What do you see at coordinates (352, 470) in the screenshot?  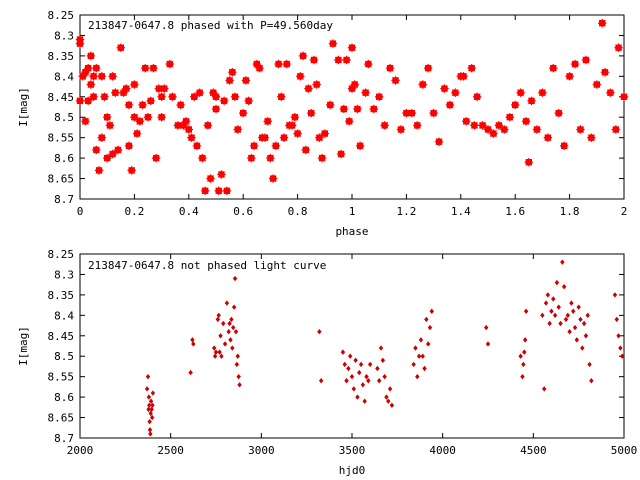 I see `x-axis-label: hjd0` at bounding box center [352, 470].